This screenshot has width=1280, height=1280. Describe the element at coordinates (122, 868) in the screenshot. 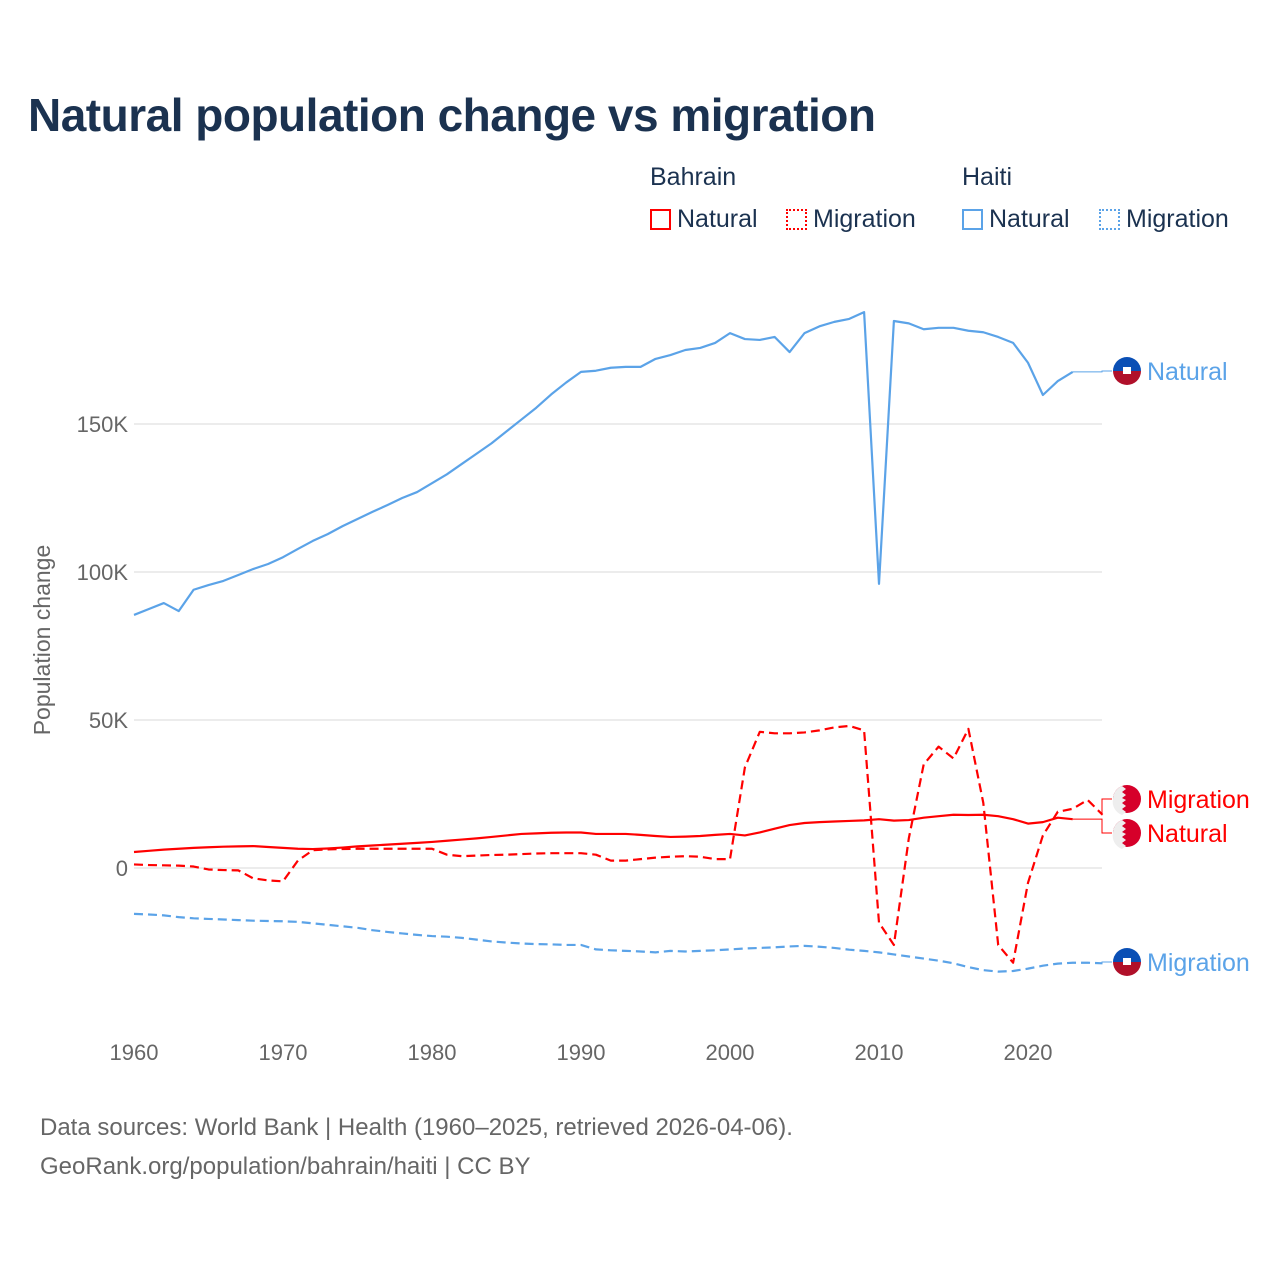

I see `y-tick-label: 0` at that location.